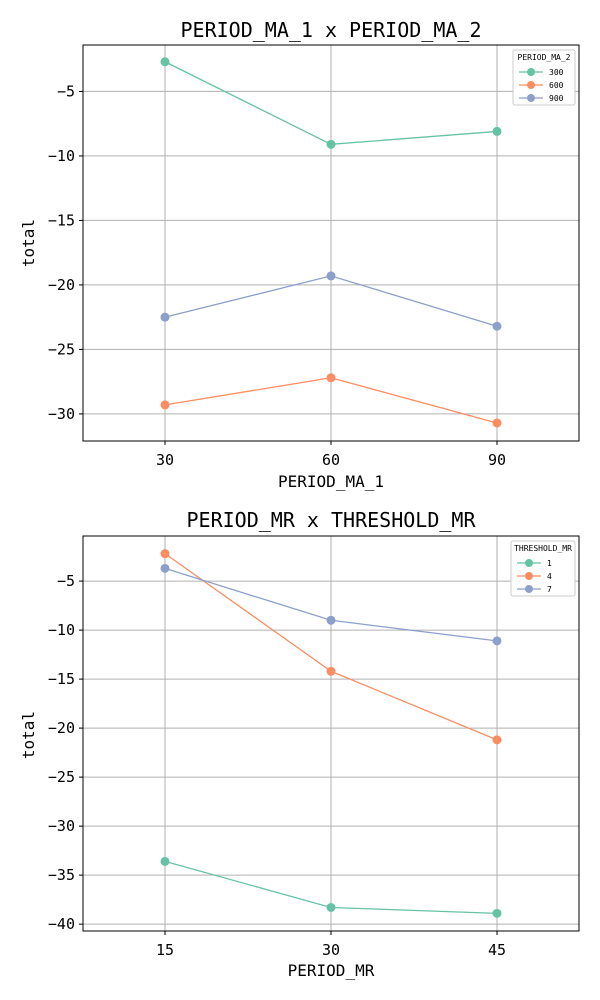 This screenshot has height=1000, width=600. Describe the element at coordinates (497, 460) in the screenshot. I see `x-tick-label: 90` at that location.